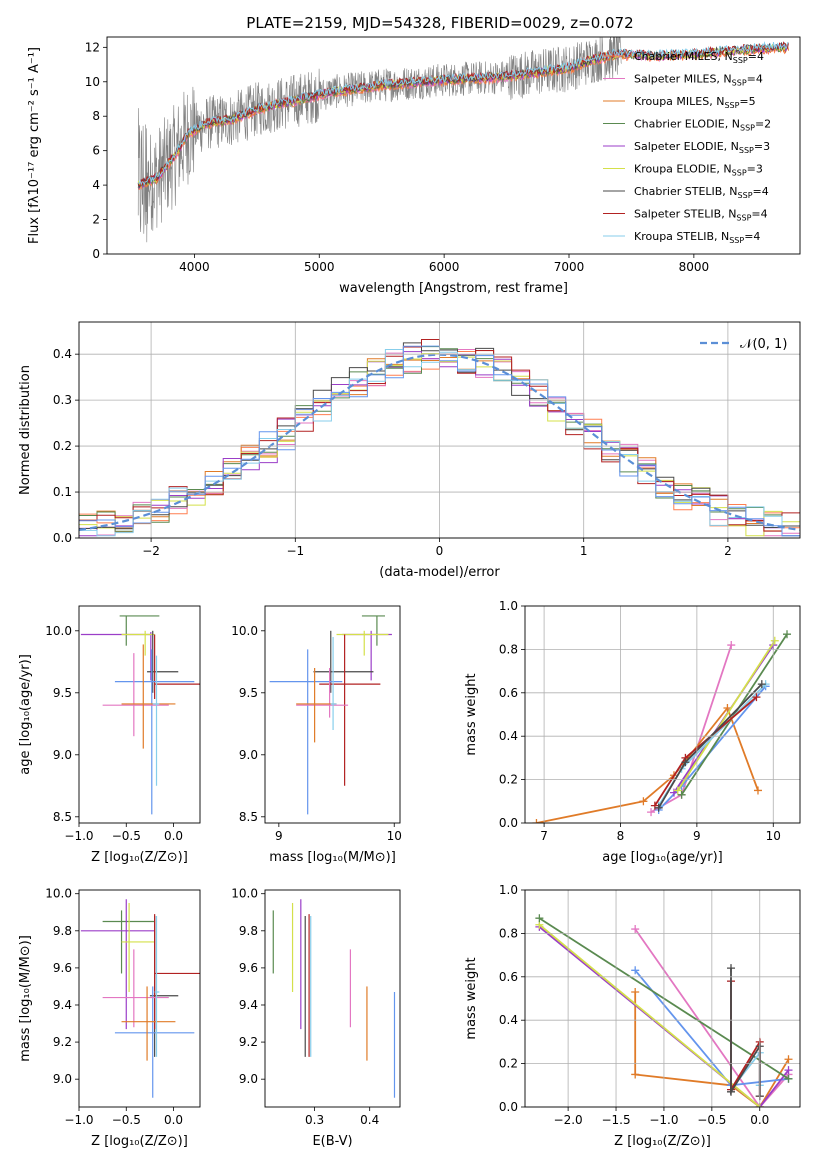 The image size is (819, 1170). Describe the element at coordinates (379, 140) in the screenshot. I see `spectrum-data-line` at that location.